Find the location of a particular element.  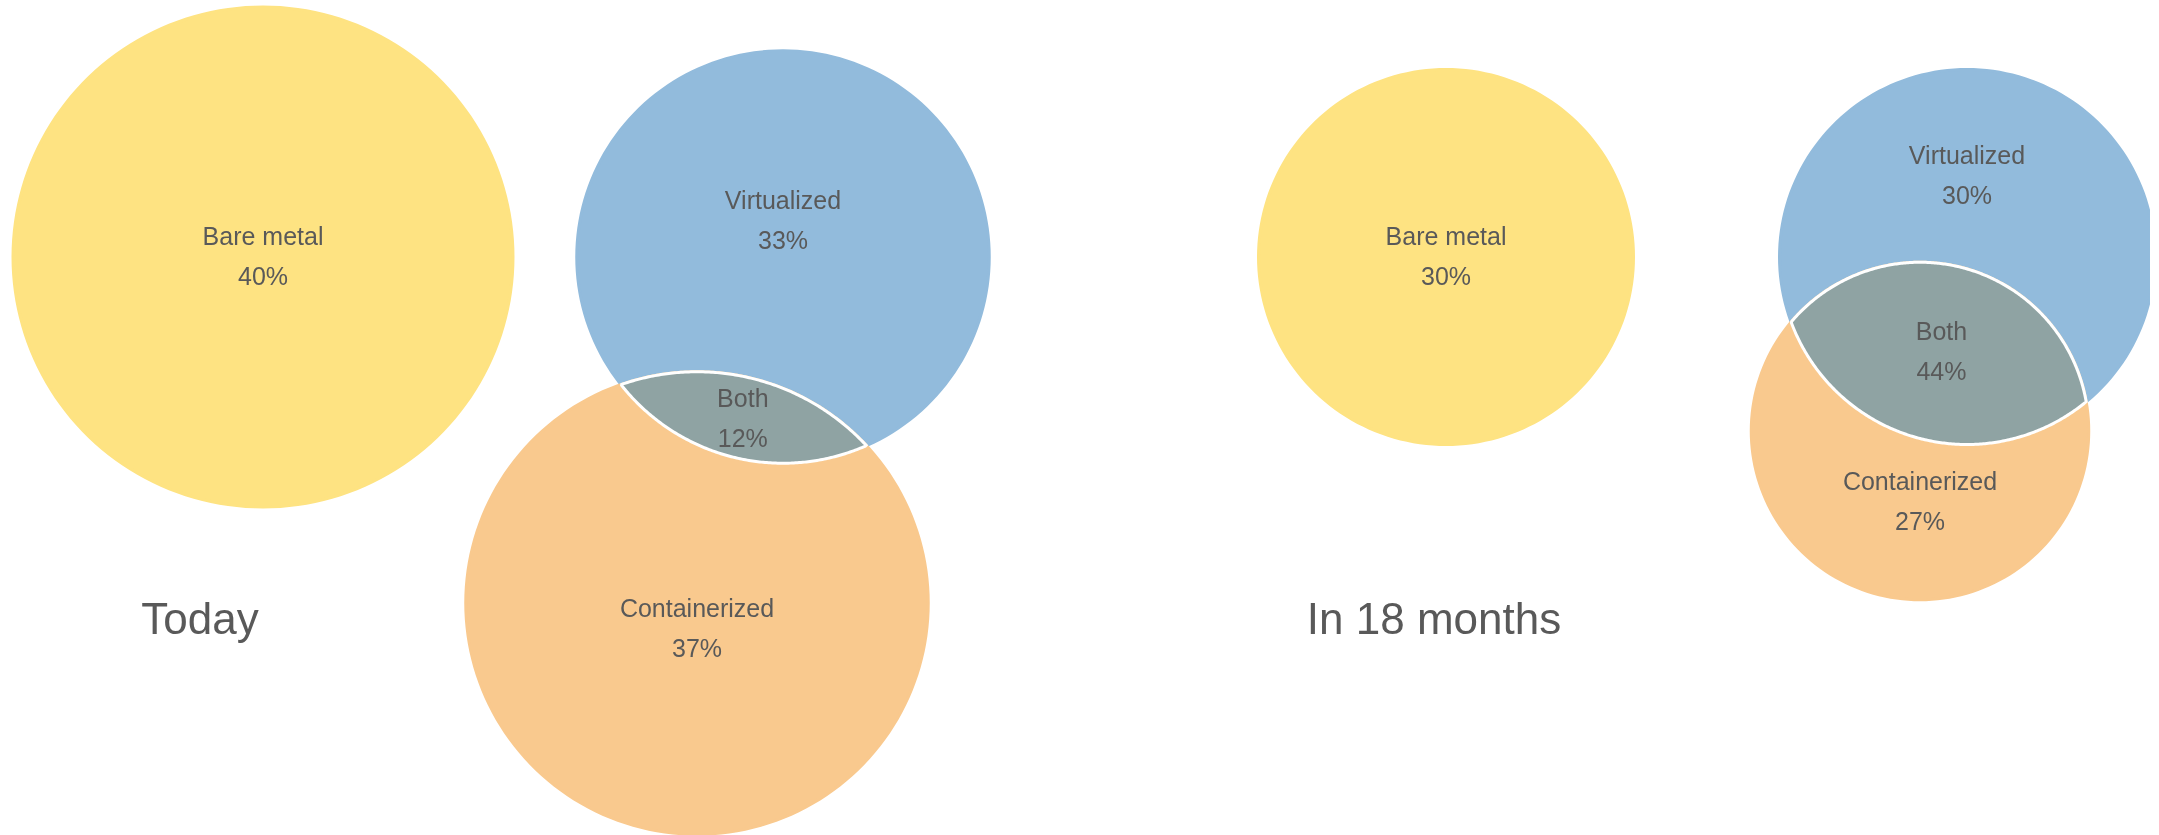

data-label: 44% is located at coordinates (1941, 370).